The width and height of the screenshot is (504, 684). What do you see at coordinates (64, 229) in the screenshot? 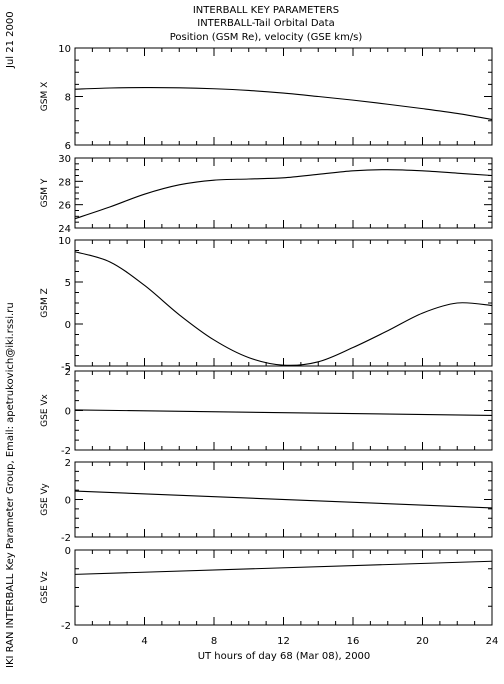
I see `y-tick-label: 24` at bounding box center [64, 229].